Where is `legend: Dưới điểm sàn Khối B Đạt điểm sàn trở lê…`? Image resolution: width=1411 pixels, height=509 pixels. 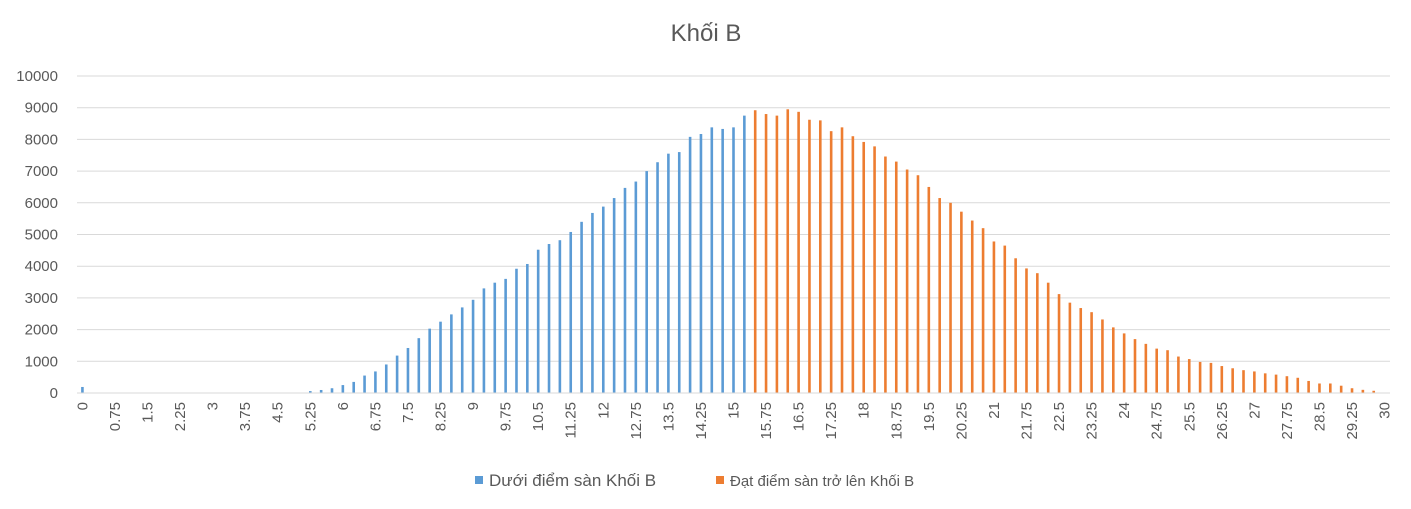 legend: Dưới điểm sàn Khối B Đạt điểm sàn trở lê… is located at coordinates (694, 480).